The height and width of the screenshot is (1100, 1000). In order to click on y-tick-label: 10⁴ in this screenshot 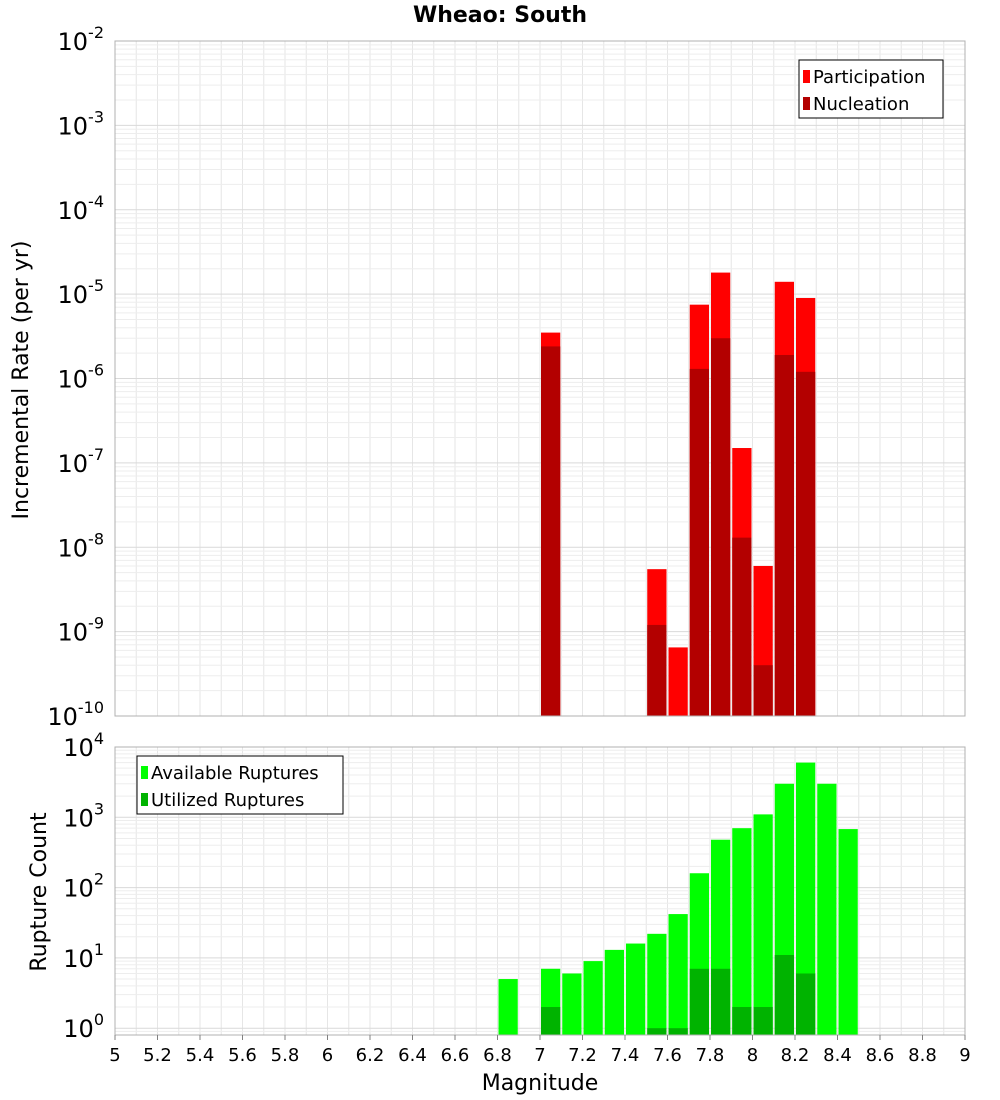, I will do `click(83, 745)`.